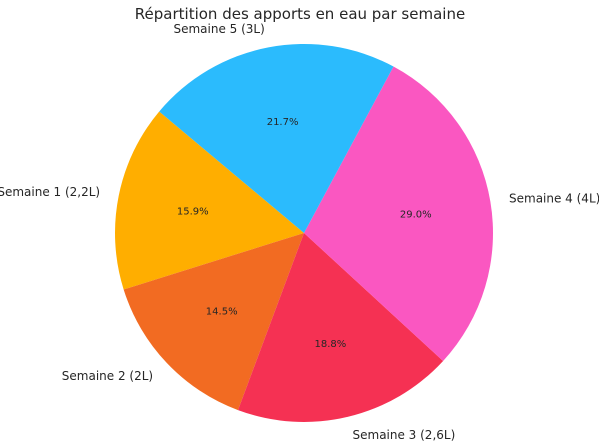  I want to click on pie-percent-label-5: 21.7%, so click(283, 122).